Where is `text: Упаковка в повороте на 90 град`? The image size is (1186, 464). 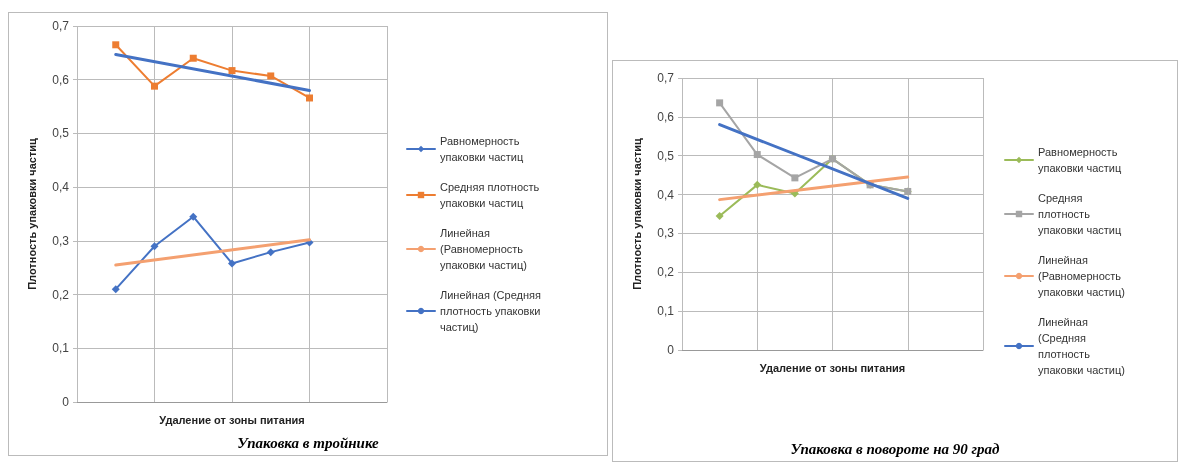
text: Упаковка в повороте на 90 град is located at coordinates (895, 448).